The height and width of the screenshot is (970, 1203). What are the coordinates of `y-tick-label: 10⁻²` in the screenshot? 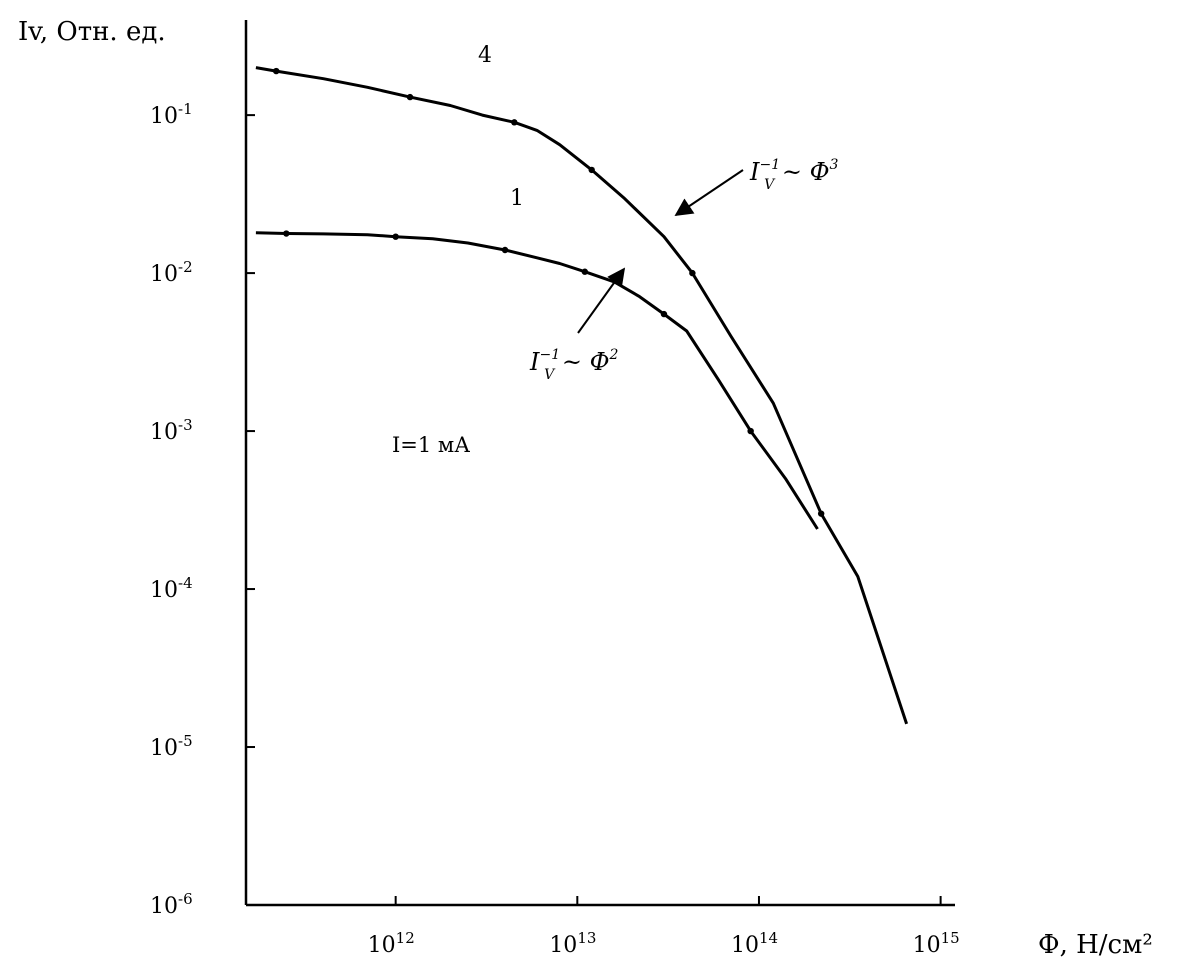 It's located at (171, 272).